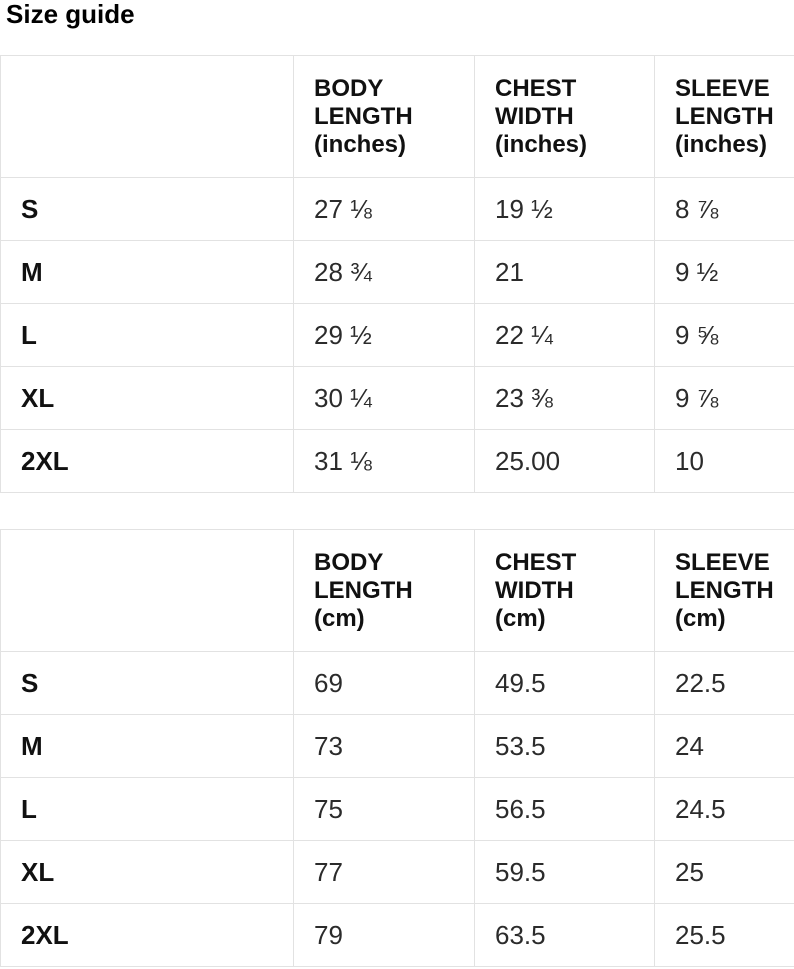 The height and width of the screenshot is (969, 794). Describe the element at coordinates (724, 746) in the screenshot. I see `sleeve-length-cell: 24` at that location.